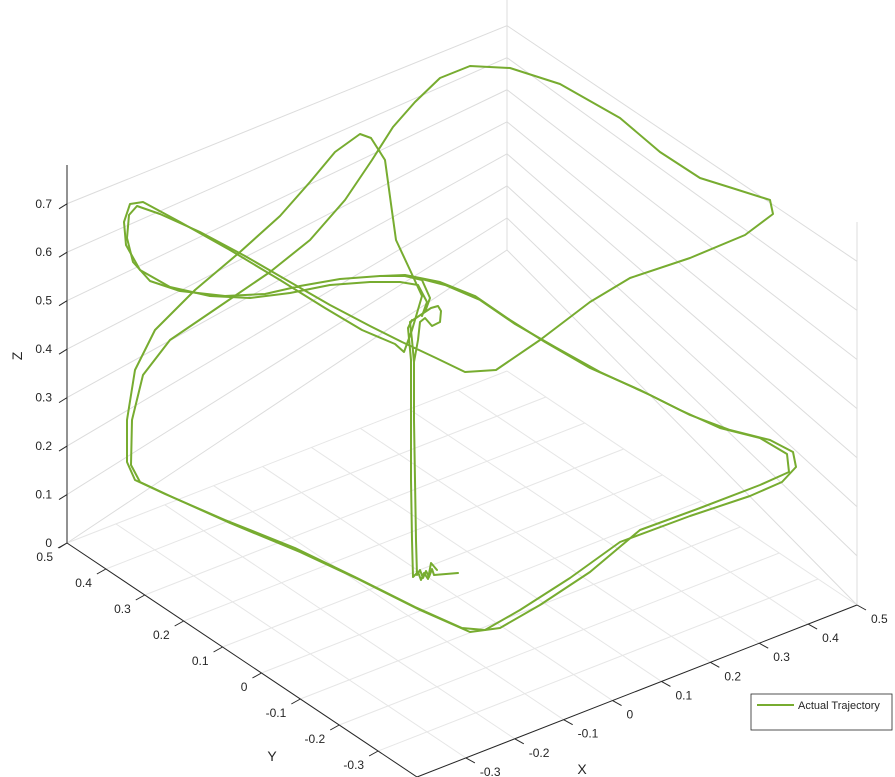 The height and width of the screenshot is (777, 895). I want to click on y-tick-label: -0.2, so click(315, 739).